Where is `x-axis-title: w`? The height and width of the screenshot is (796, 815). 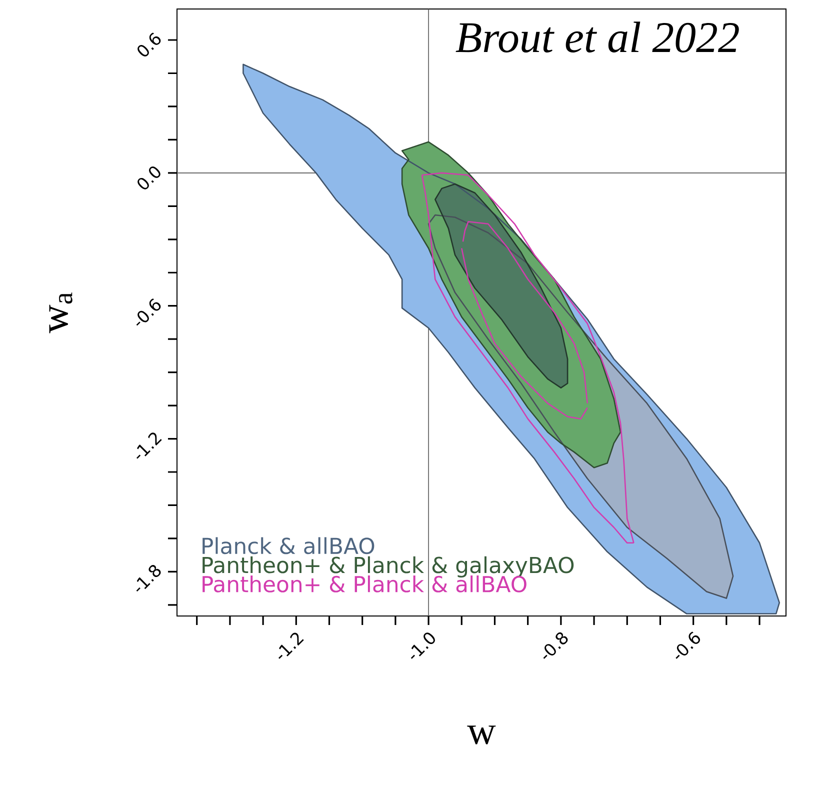
x-axis-title: w is located at coordinates (481, 735).